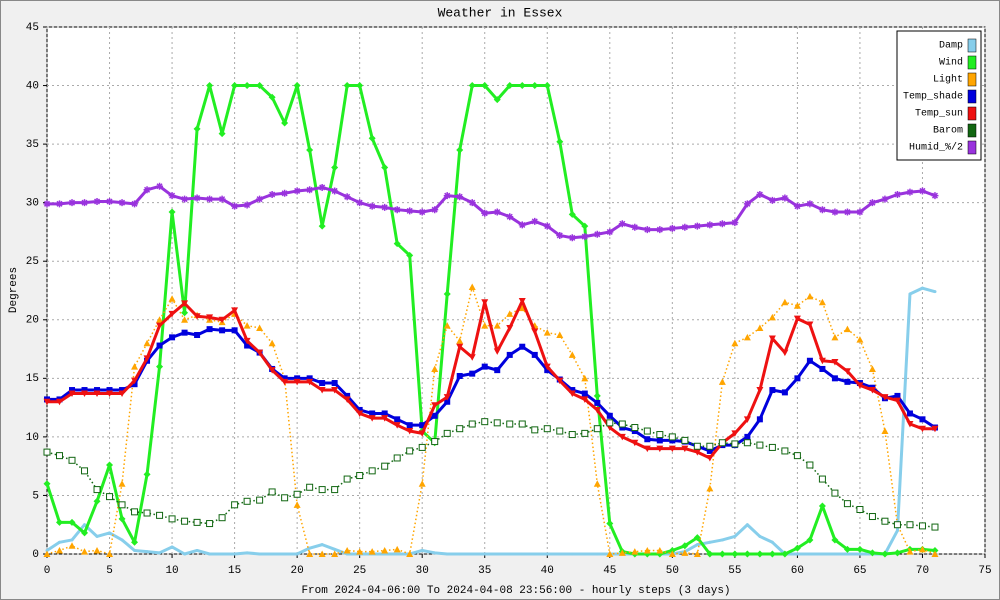 This screenshot has height=600, width=1000. What do you see at coordinates (972, 147) in the screenshot?
I see `legend-swatch` at bounding box center [972, 147].